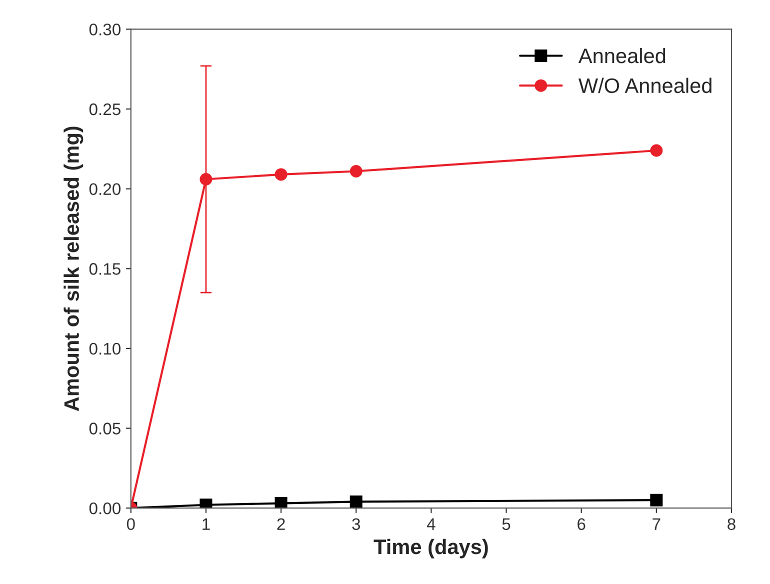 This screenshot has width=770, height=584. I want to click on y-tick-label: 0.20, so click(105, 189).